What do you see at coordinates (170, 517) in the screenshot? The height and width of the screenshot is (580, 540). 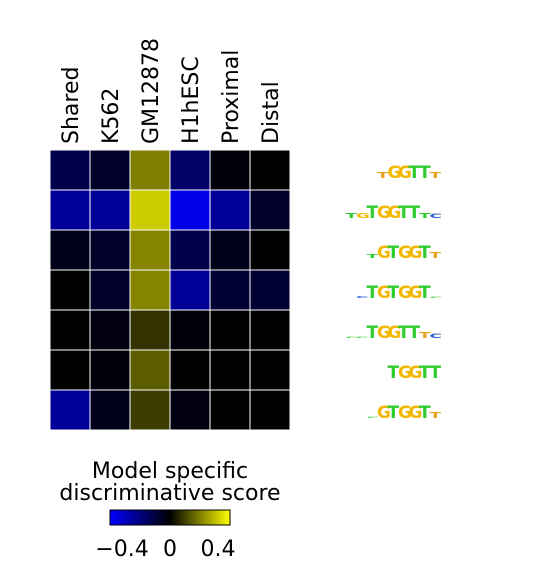 I see `colorbar-gradient` at bounding box center [170, 517].